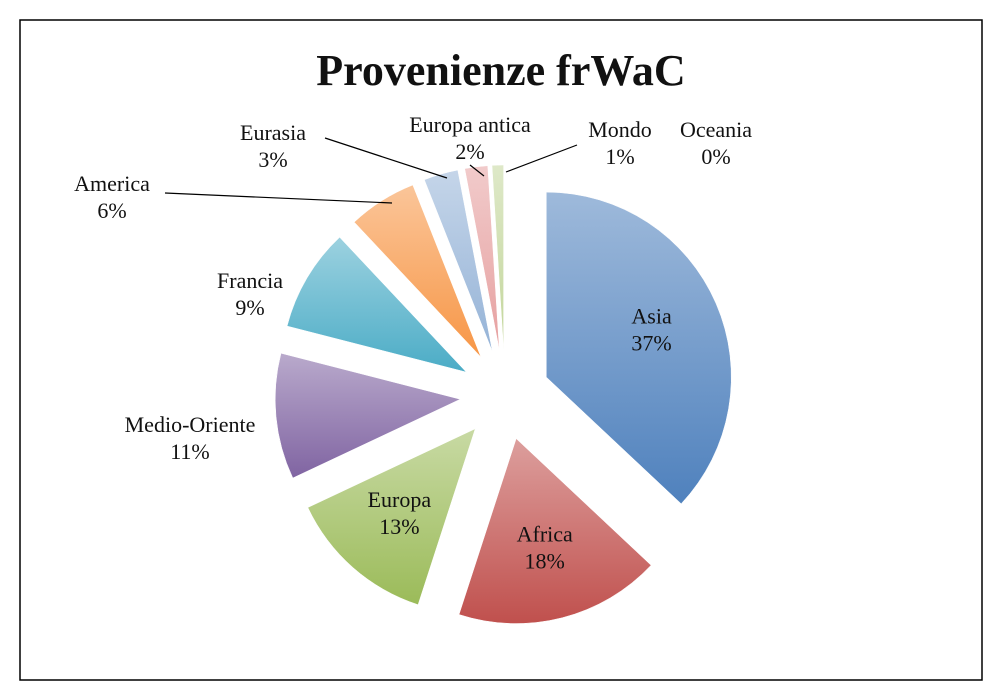 The image size is (1003, 697). What do you see at coordinates (500, 70) in the screenshot?
I see `chart-title: Provenienze frWaC` at bounding box center [500, 70].